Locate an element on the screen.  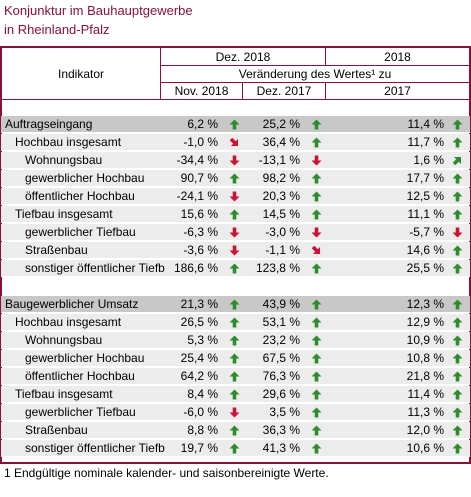
table-row: Straßenbau 8,8 % 36,3 % 12,0 % is located at coordinates (235, 430).